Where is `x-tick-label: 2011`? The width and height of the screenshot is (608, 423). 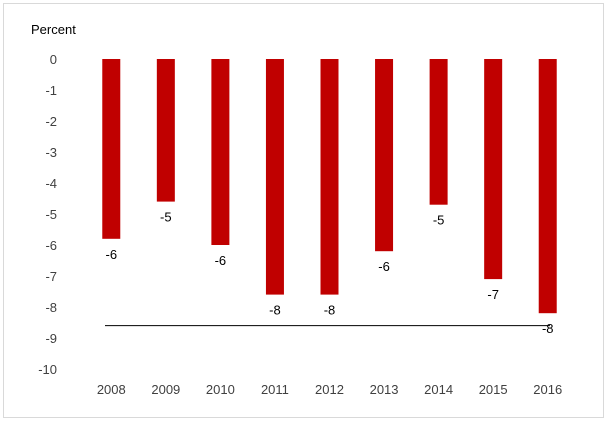 x-tick-label: 2011 is located at coordinates (275, 389).